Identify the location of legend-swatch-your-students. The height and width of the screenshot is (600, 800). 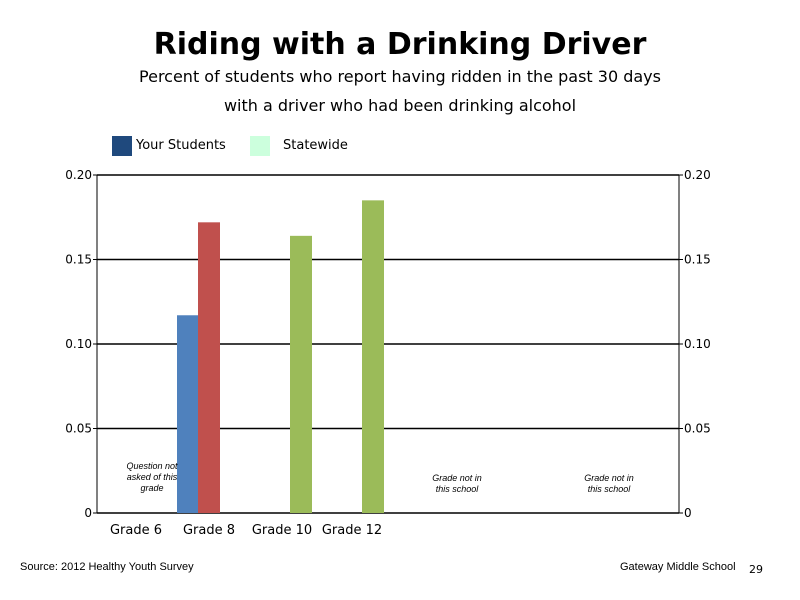
(122, 146).